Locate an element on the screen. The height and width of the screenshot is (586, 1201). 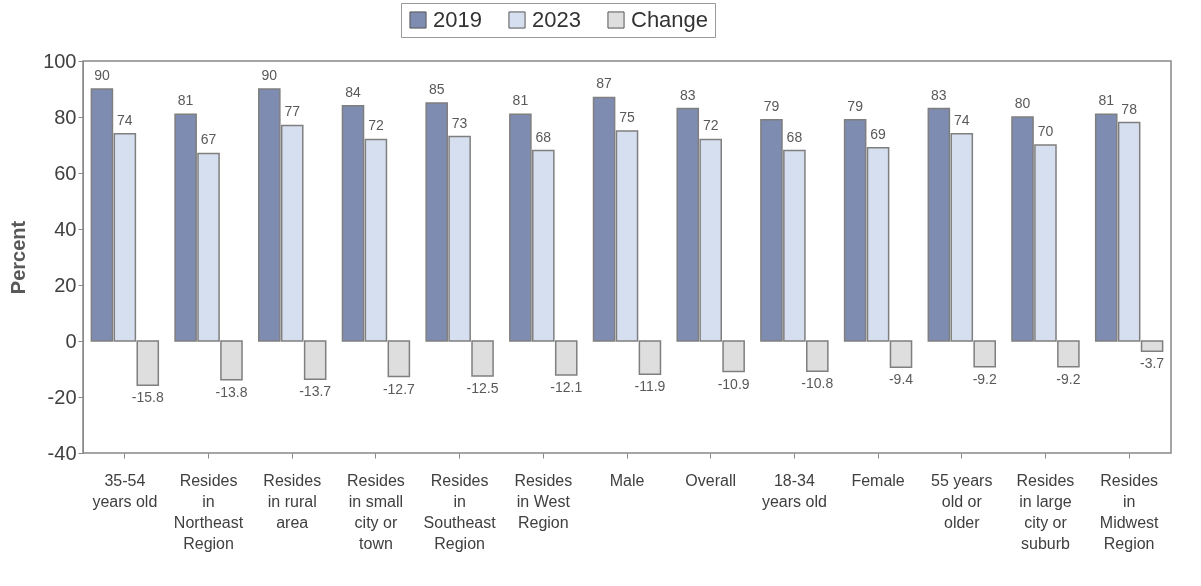
data-label: 87 is located at coordinates (604, 83).